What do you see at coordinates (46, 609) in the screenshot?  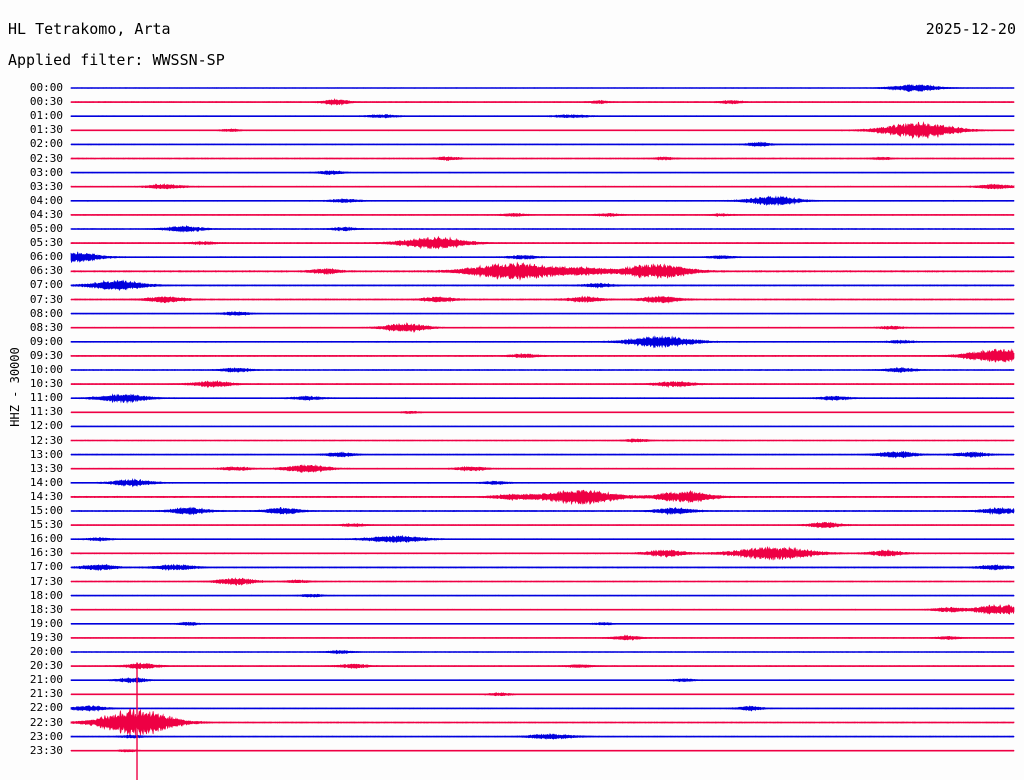 I see `time-label-1830: 18:30` at bounding box center [46, 609].